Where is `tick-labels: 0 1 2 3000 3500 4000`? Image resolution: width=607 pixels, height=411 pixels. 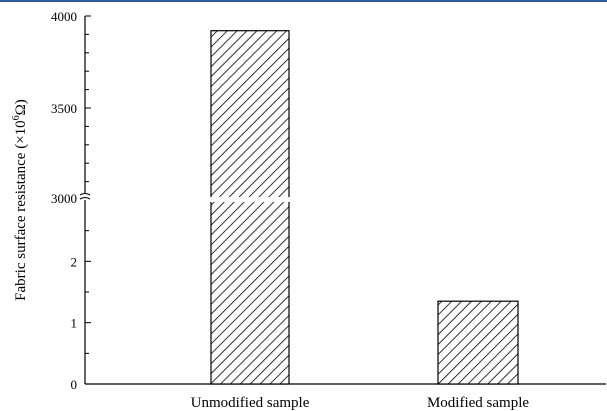
tick-labels: 0 1 2 3000 3500 4000 is located at coordinates (64, 200).